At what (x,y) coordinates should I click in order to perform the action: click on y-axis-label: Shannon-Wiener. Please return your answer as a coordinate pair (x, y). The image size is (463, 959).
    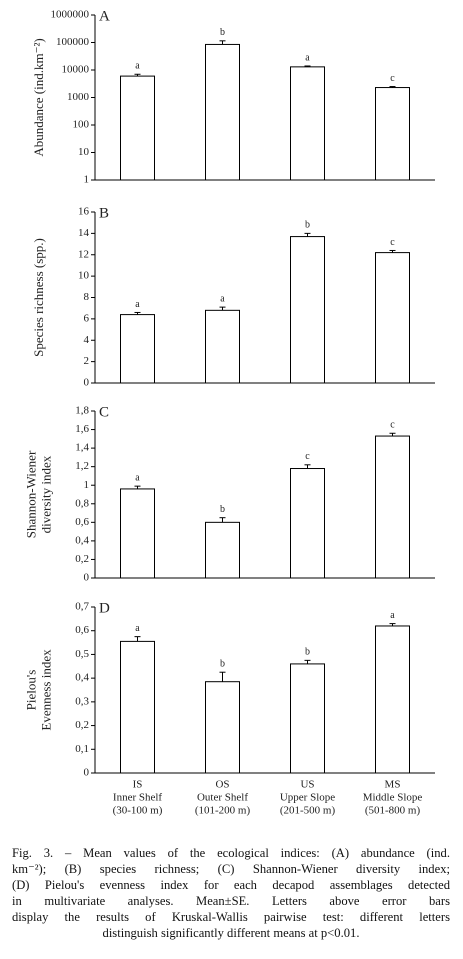
    Looking at the image, I should click on (30, 494).